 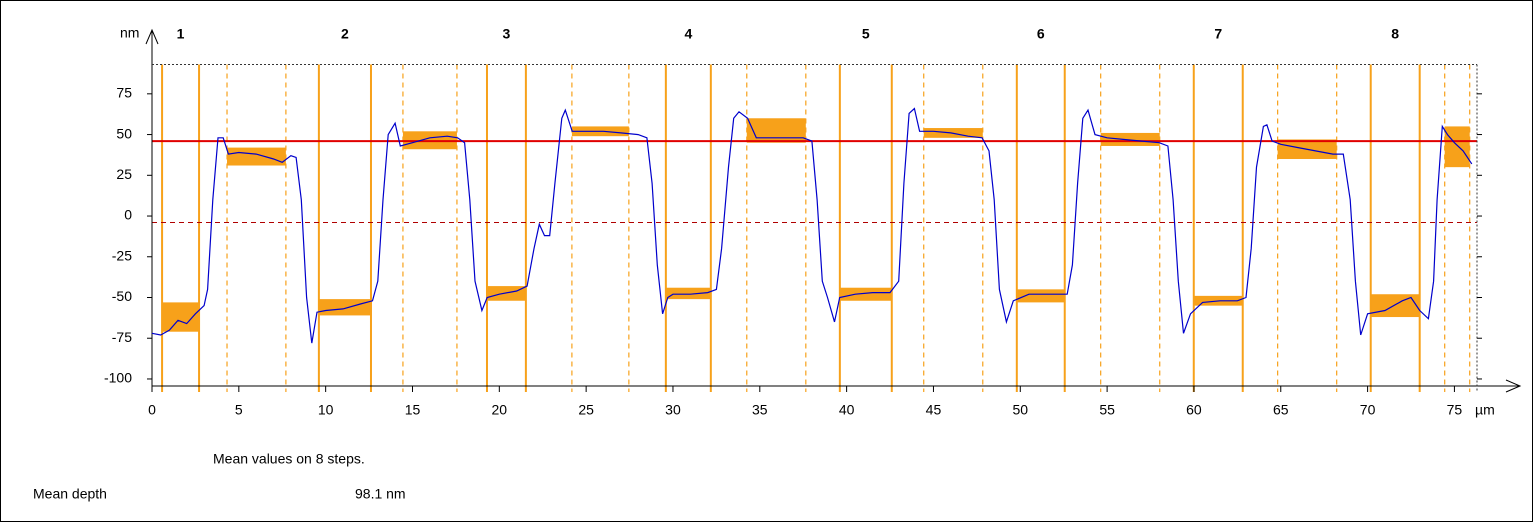 What do you see at coordinates (326, 410) in the screenshot?
I see `x-tick-label: 10` at bounding box center [326, 410].